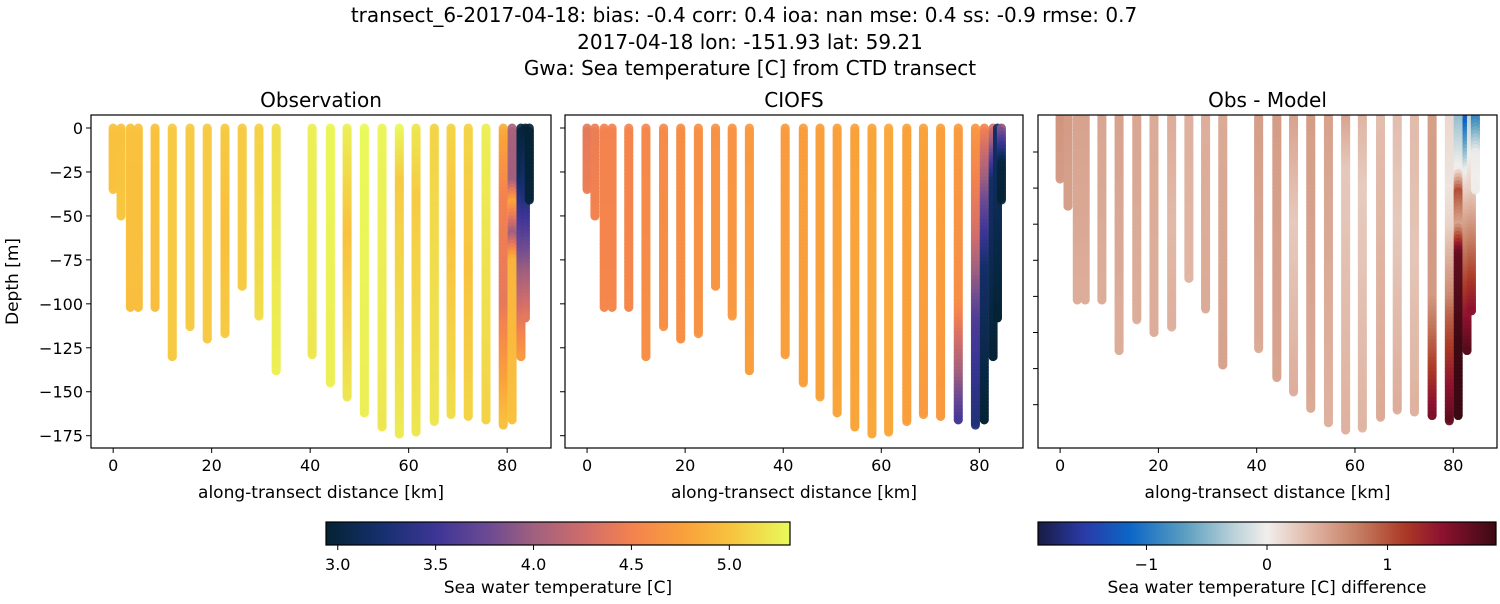  I want to click on y-tick-label: −150, so click(61, 392).